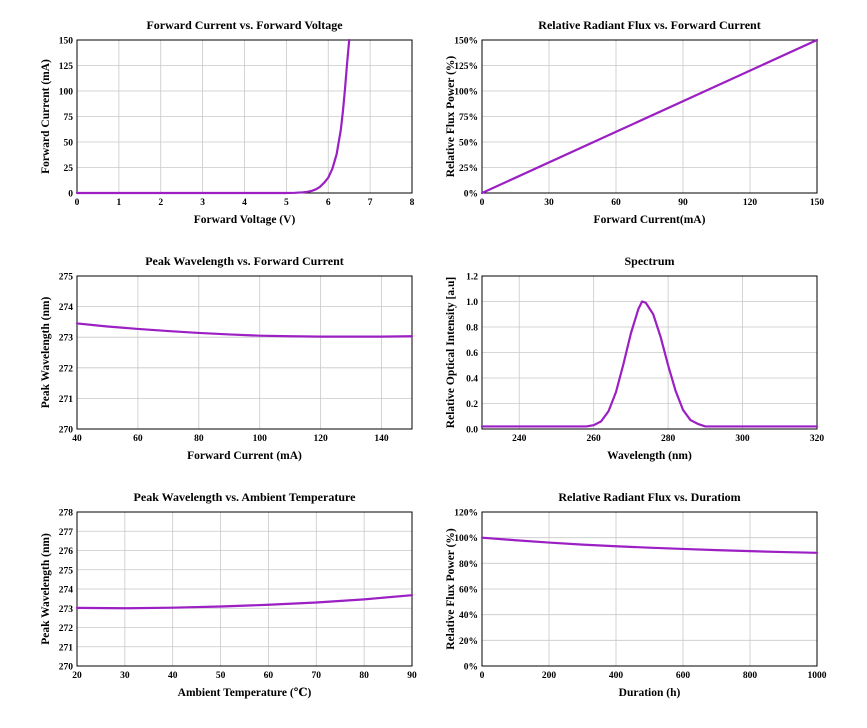 The image size is (867, 728). What do you see at coordinates (77, 439) in the screenshot?
I see `x-tick-label: 40` at bounding box center [77, 439].